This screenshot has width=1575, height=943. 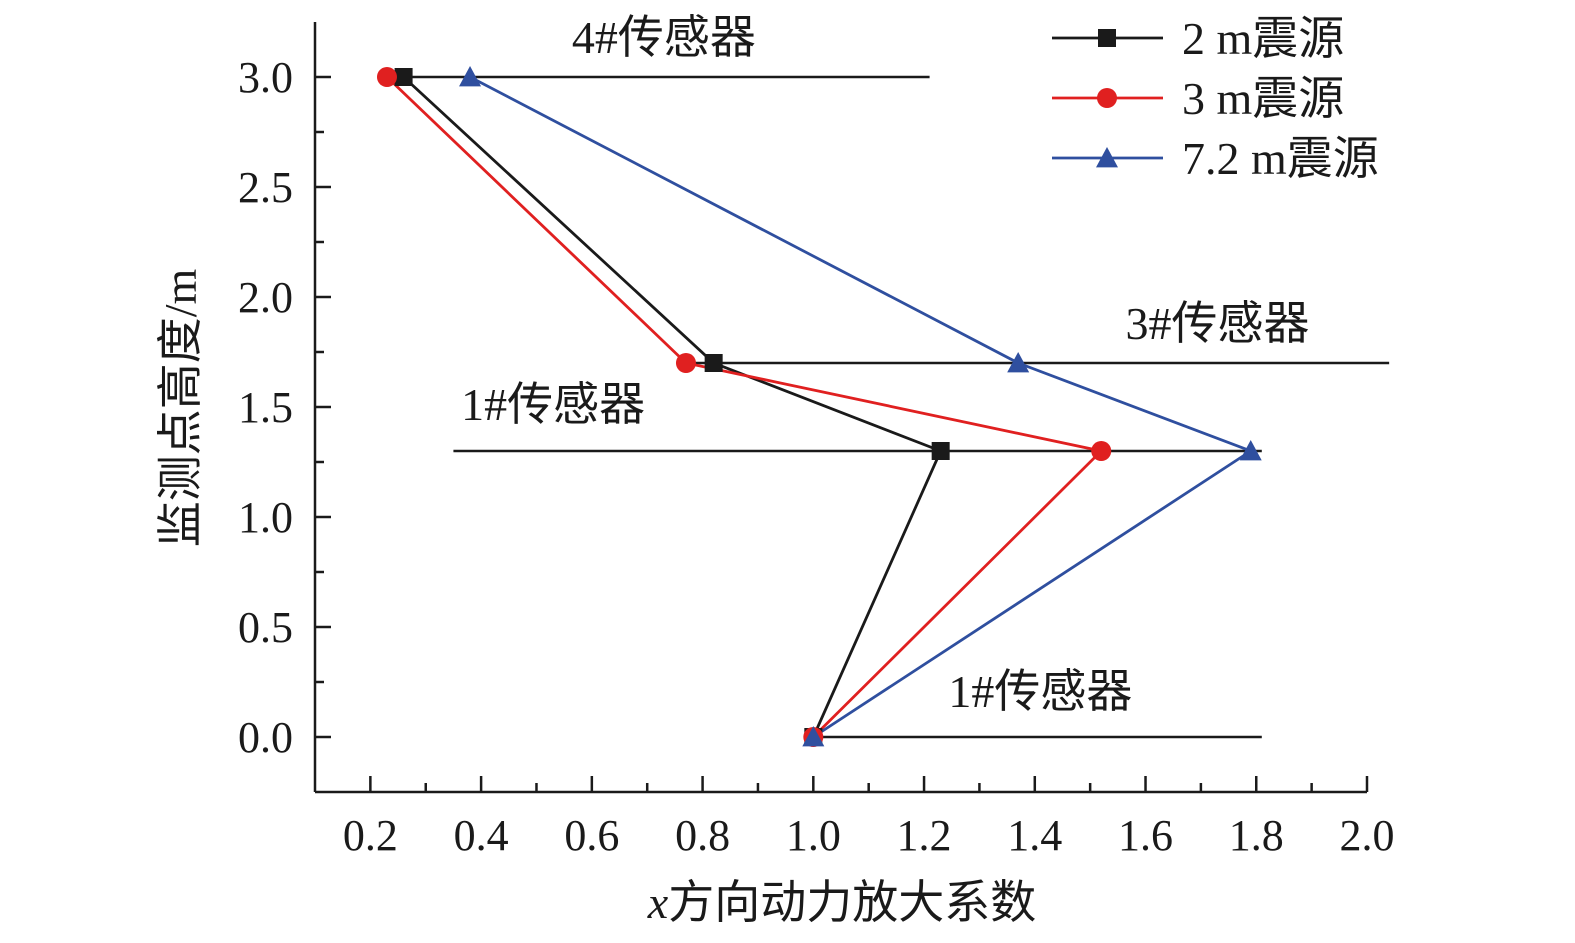 What do you see at coordinates (702, 835) in the screenshot?
I see `x-tick-label: 0.8` at bounding box center [702, 835].